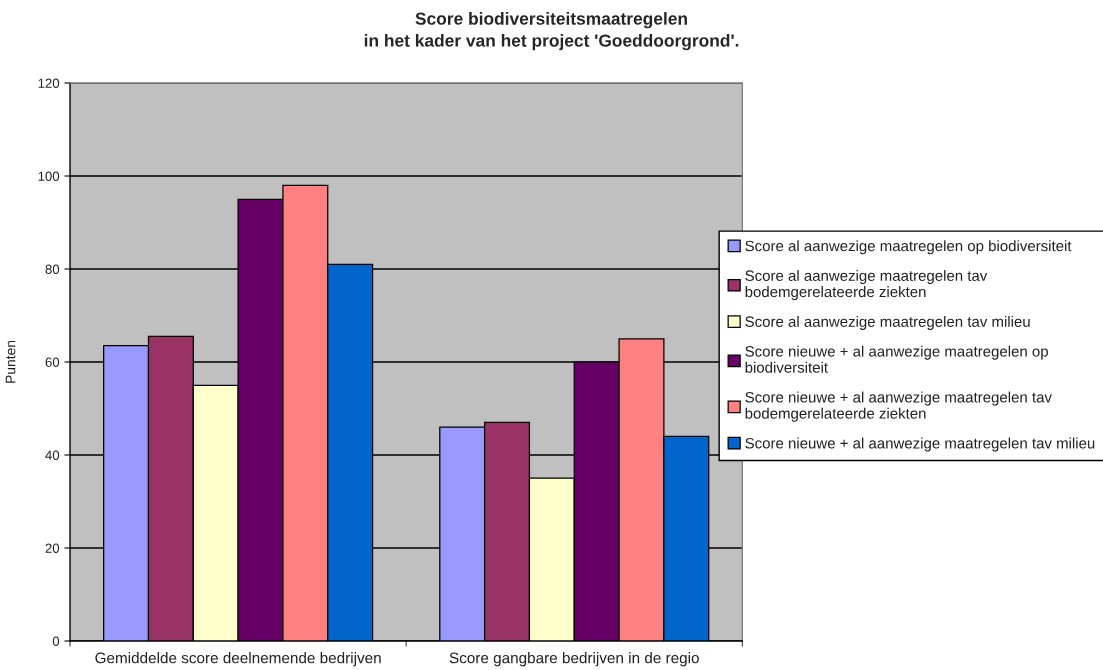 This screenshot has width=1103, height=670. I want to click on x-tick-label: Gemiddelde score deelnemende bedrijven, so click(238, 659).